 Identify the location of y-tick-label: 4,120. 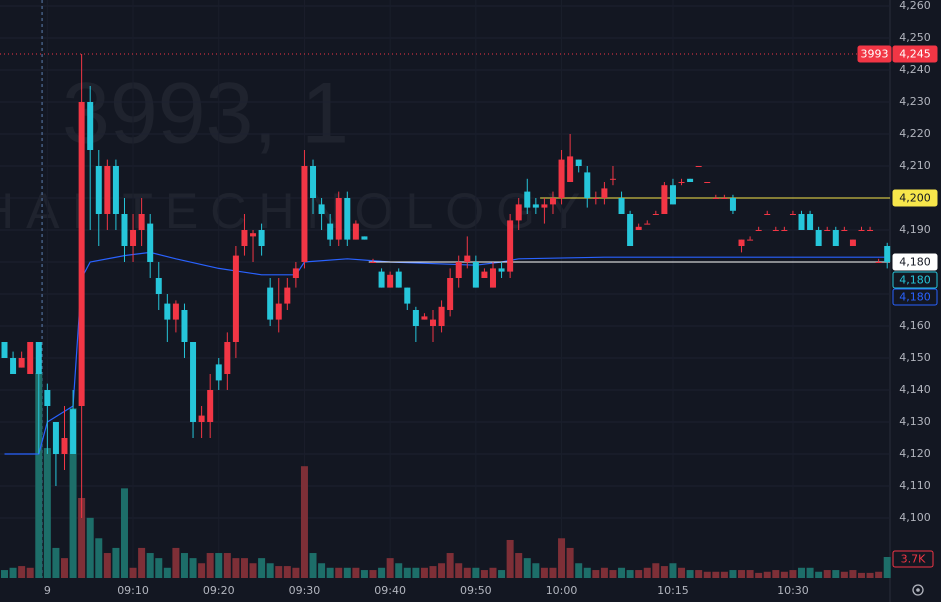
(915, 453).